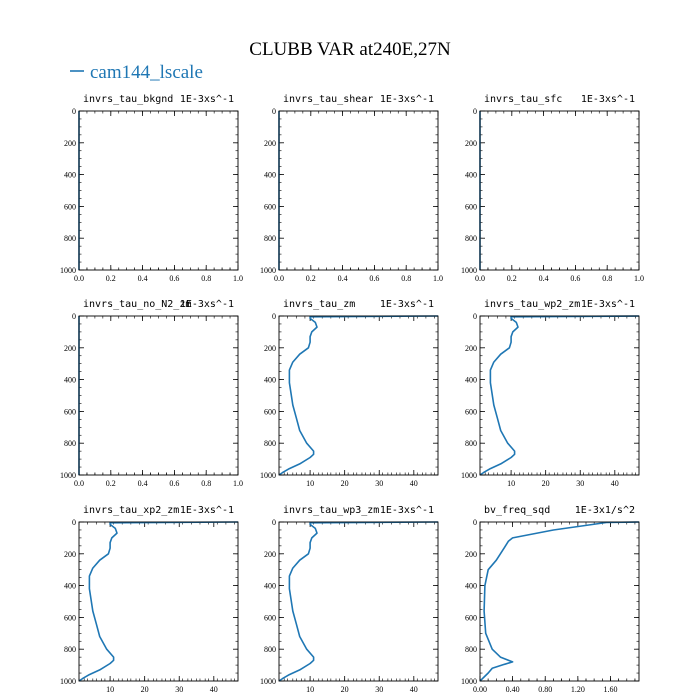  I want to click on legend: cam144_lscale, so click(136, 72).